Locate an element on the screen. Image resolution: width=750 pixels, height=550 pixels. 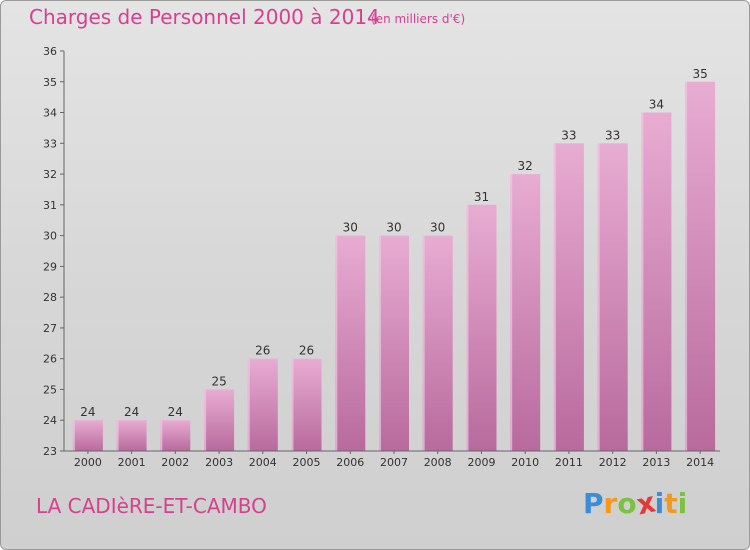
y-tick-label: 34 is located at coordinates (50, 113).